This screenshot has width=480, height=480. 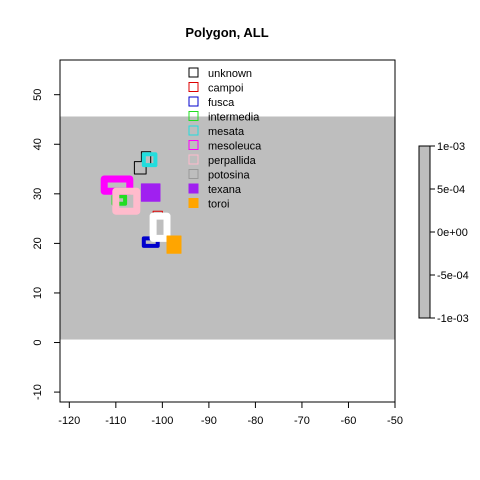 I want to click on legend-swatch-intermedia, so click(x=193, y=116).